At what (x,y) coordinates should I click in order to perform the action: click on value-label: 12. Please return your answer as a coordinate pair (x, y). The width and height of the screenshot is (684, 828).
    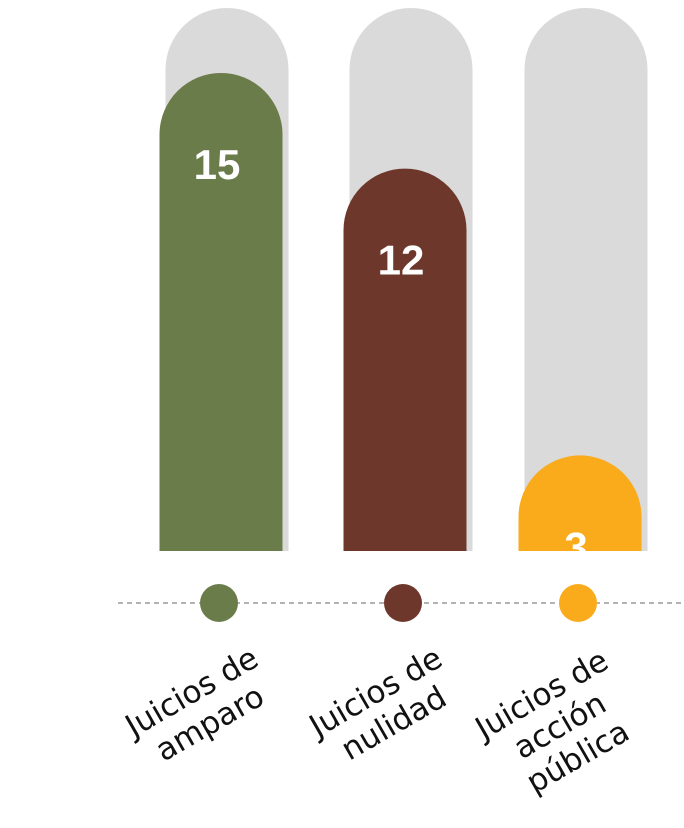
    Looking at the image, I should click on (401, 260).